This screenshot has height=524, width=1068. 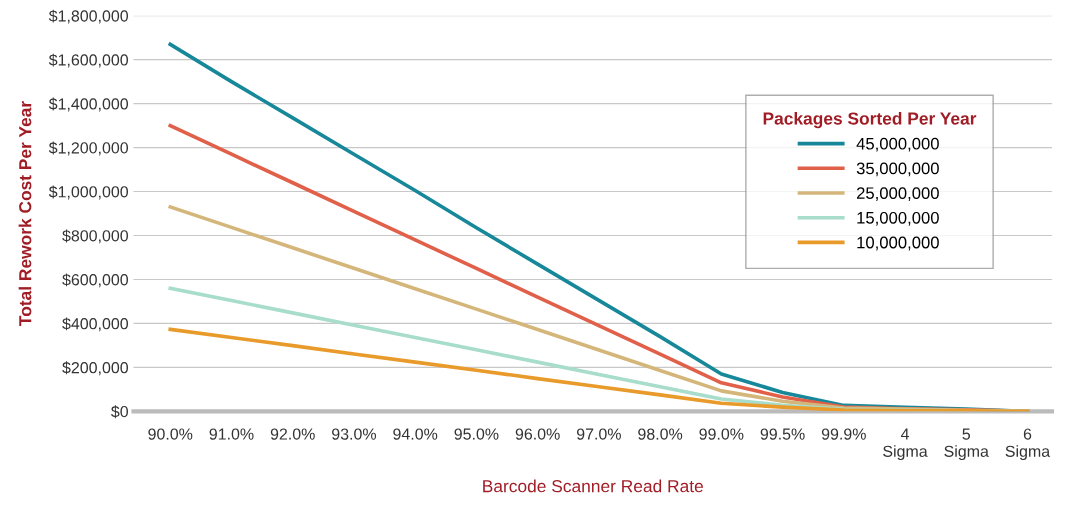 What do you see at coordinates (870, 120) in the screenshot?
I see `legend-title: Packages Sorted Per Year` at bounding box center [870, 120].